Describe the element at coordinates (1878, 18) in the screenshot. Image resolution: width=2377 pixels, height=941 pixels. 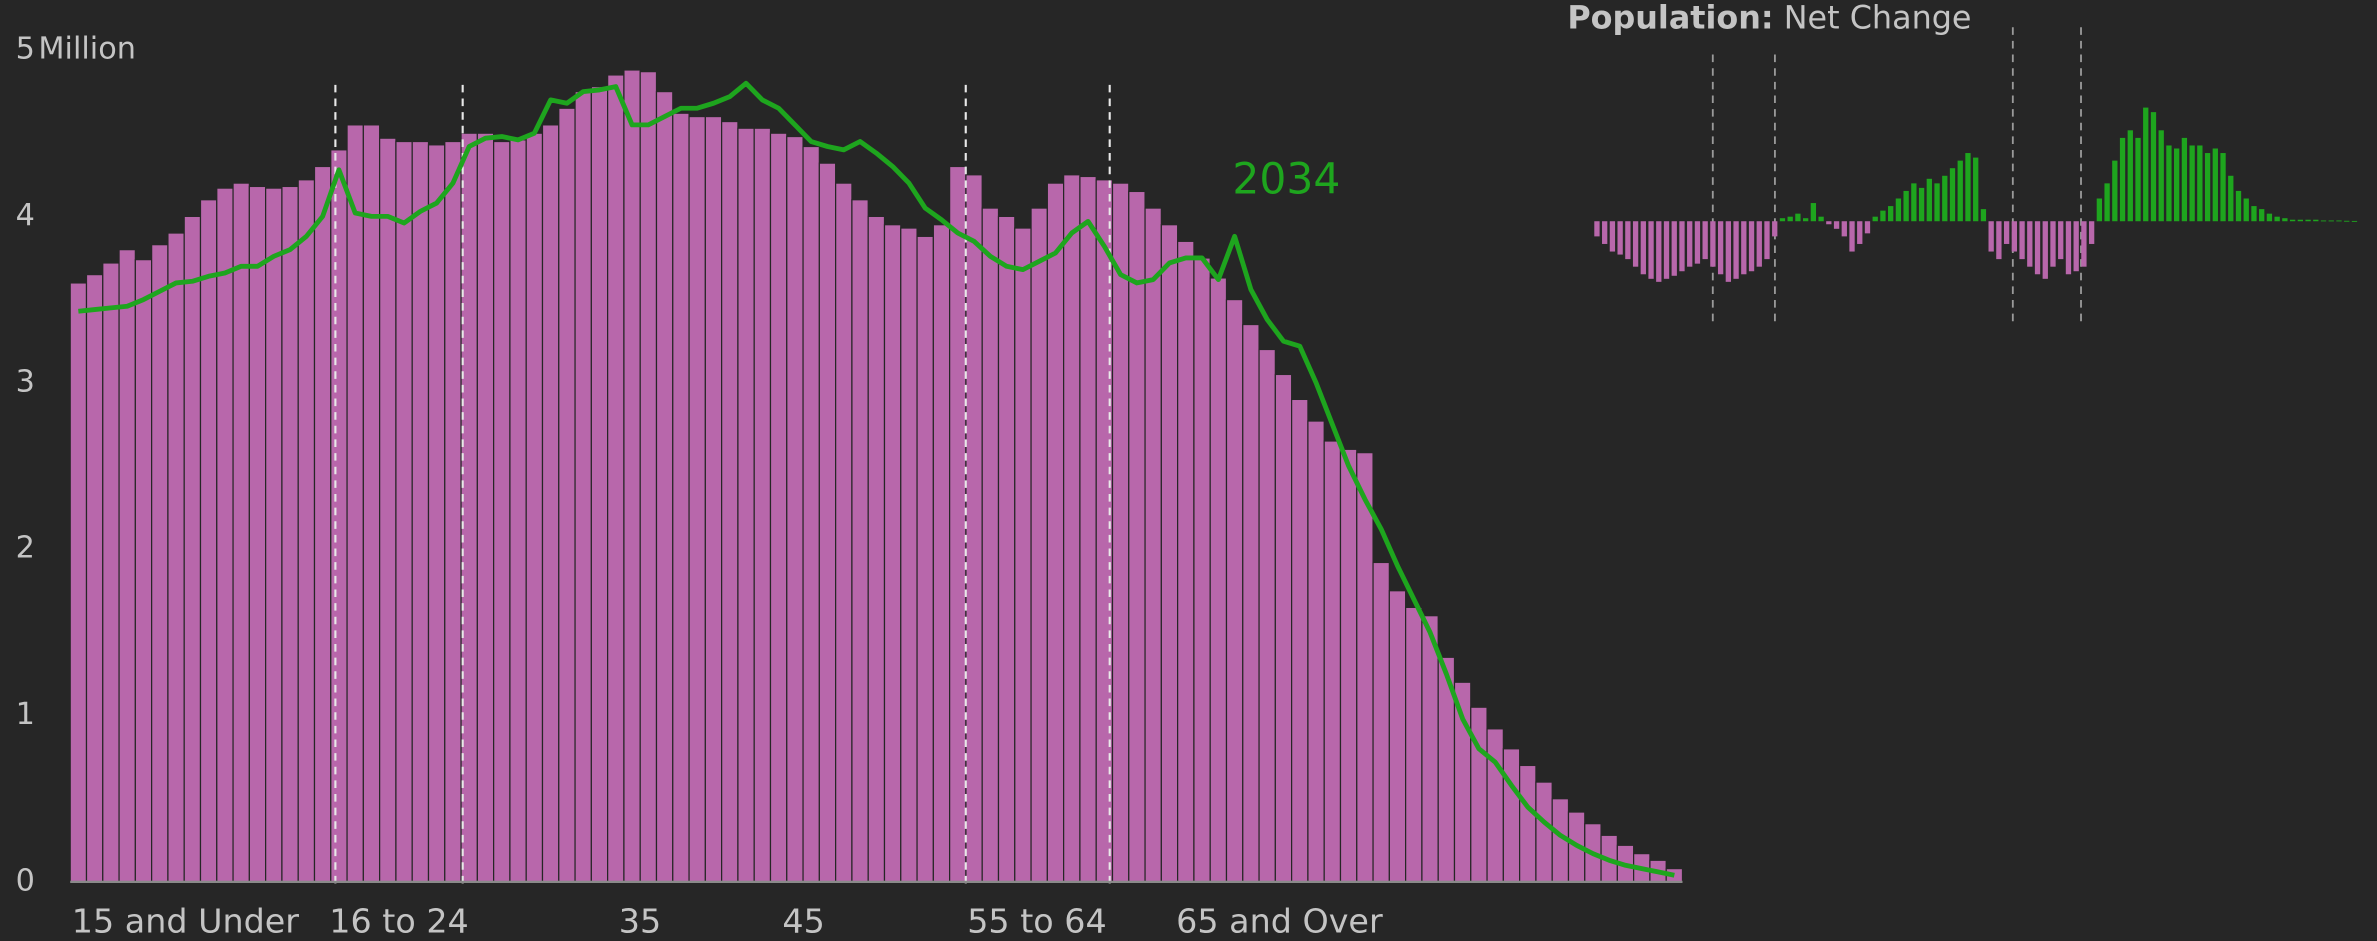
I see `inset-title-rest: Net Change` at that location.